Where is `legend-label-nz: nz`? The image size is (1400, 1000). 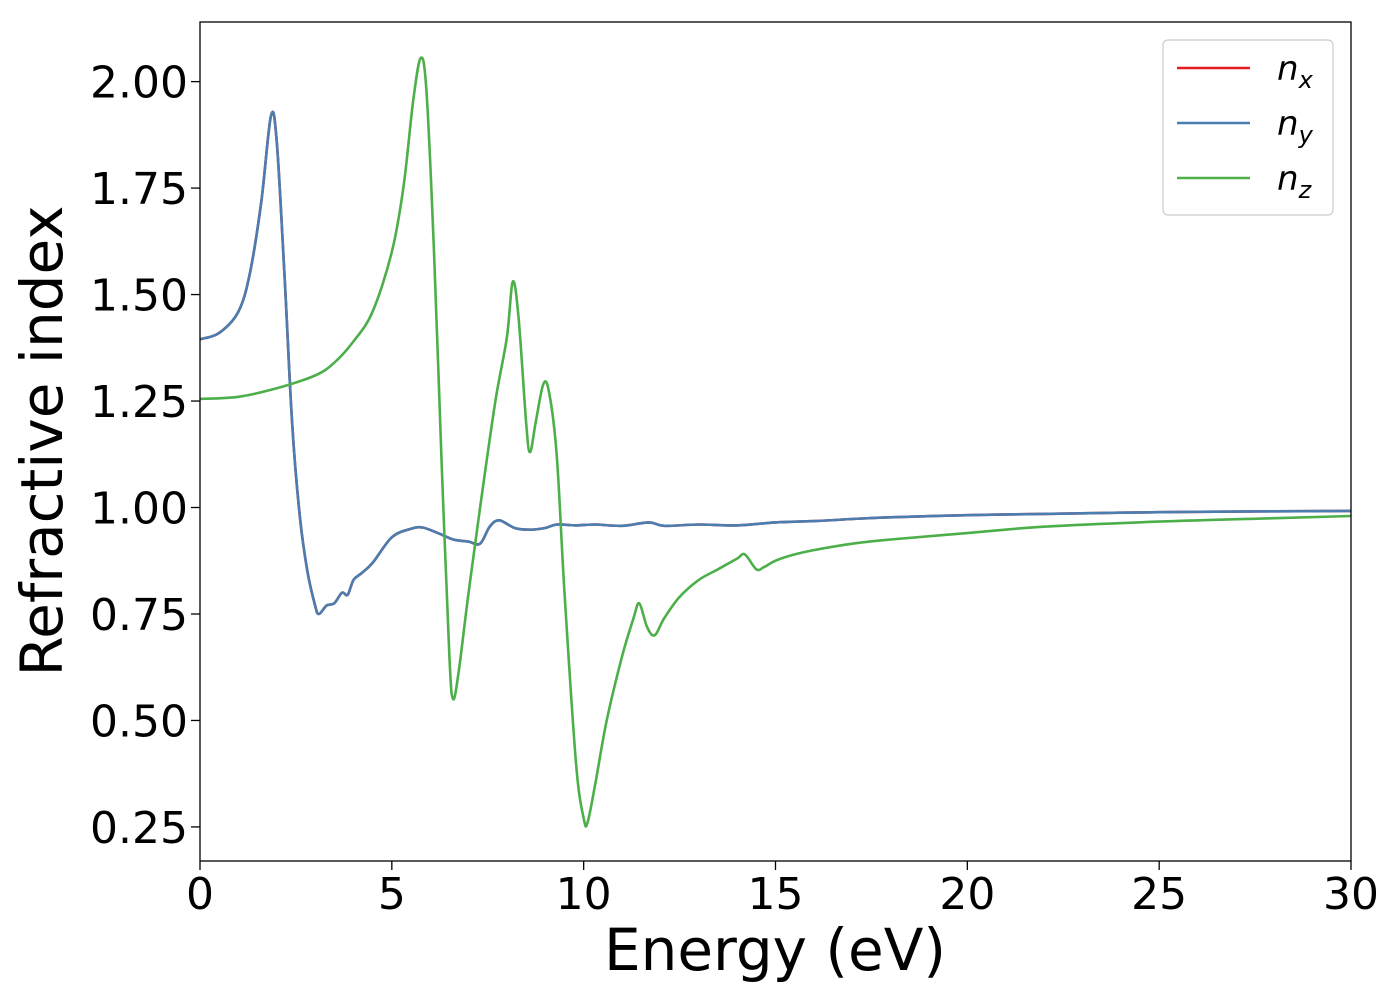
legend-label-nz: nz is located at coordinates (1295, 181).